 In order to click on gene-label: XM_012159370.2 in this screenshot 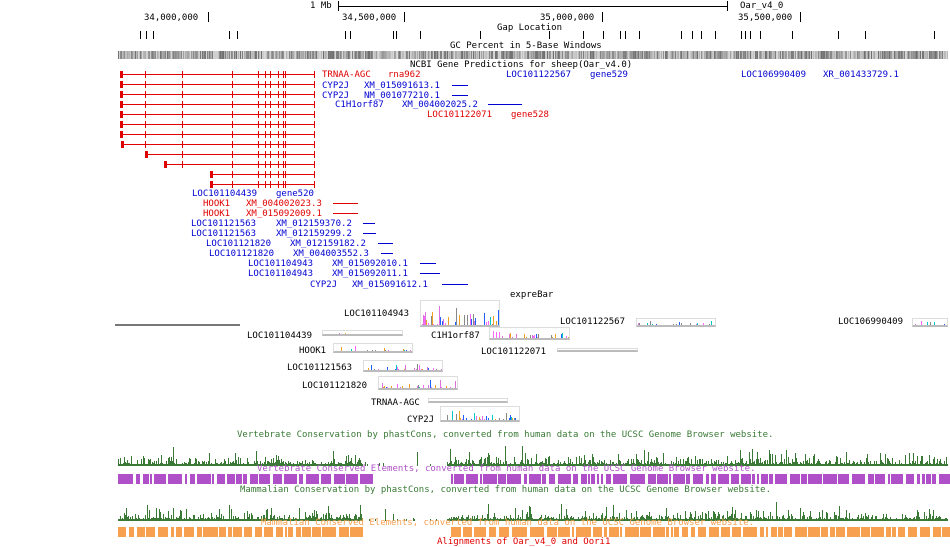, I will do `click(314, 224)`.